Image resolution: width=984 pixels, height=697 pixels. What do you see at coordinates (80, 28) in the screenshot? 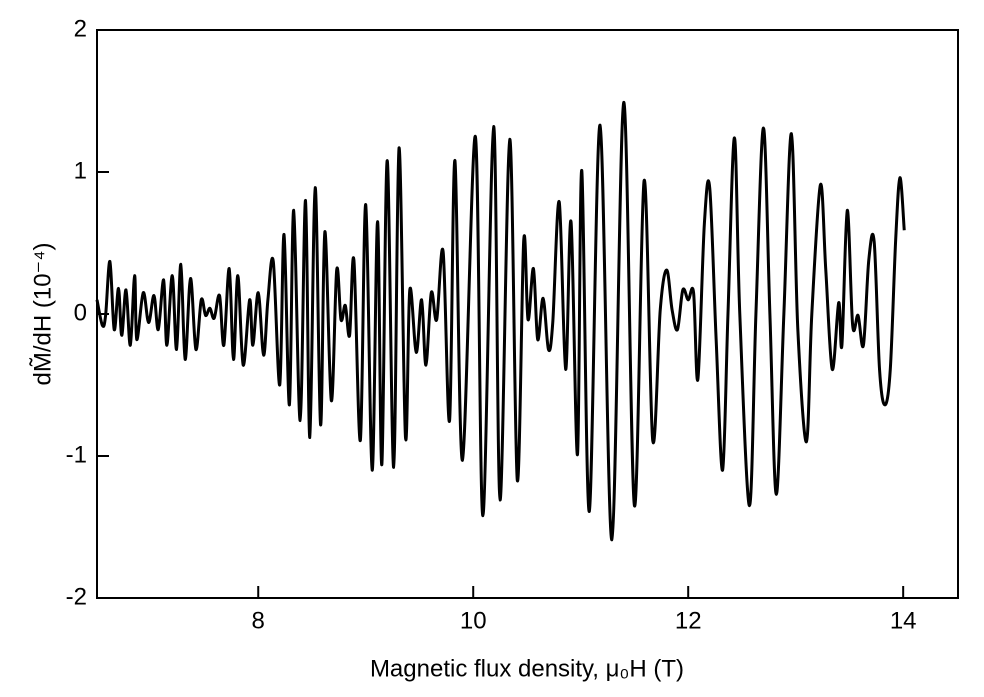
I see `y-tick-label: 2` at bounding box center [80, 28].